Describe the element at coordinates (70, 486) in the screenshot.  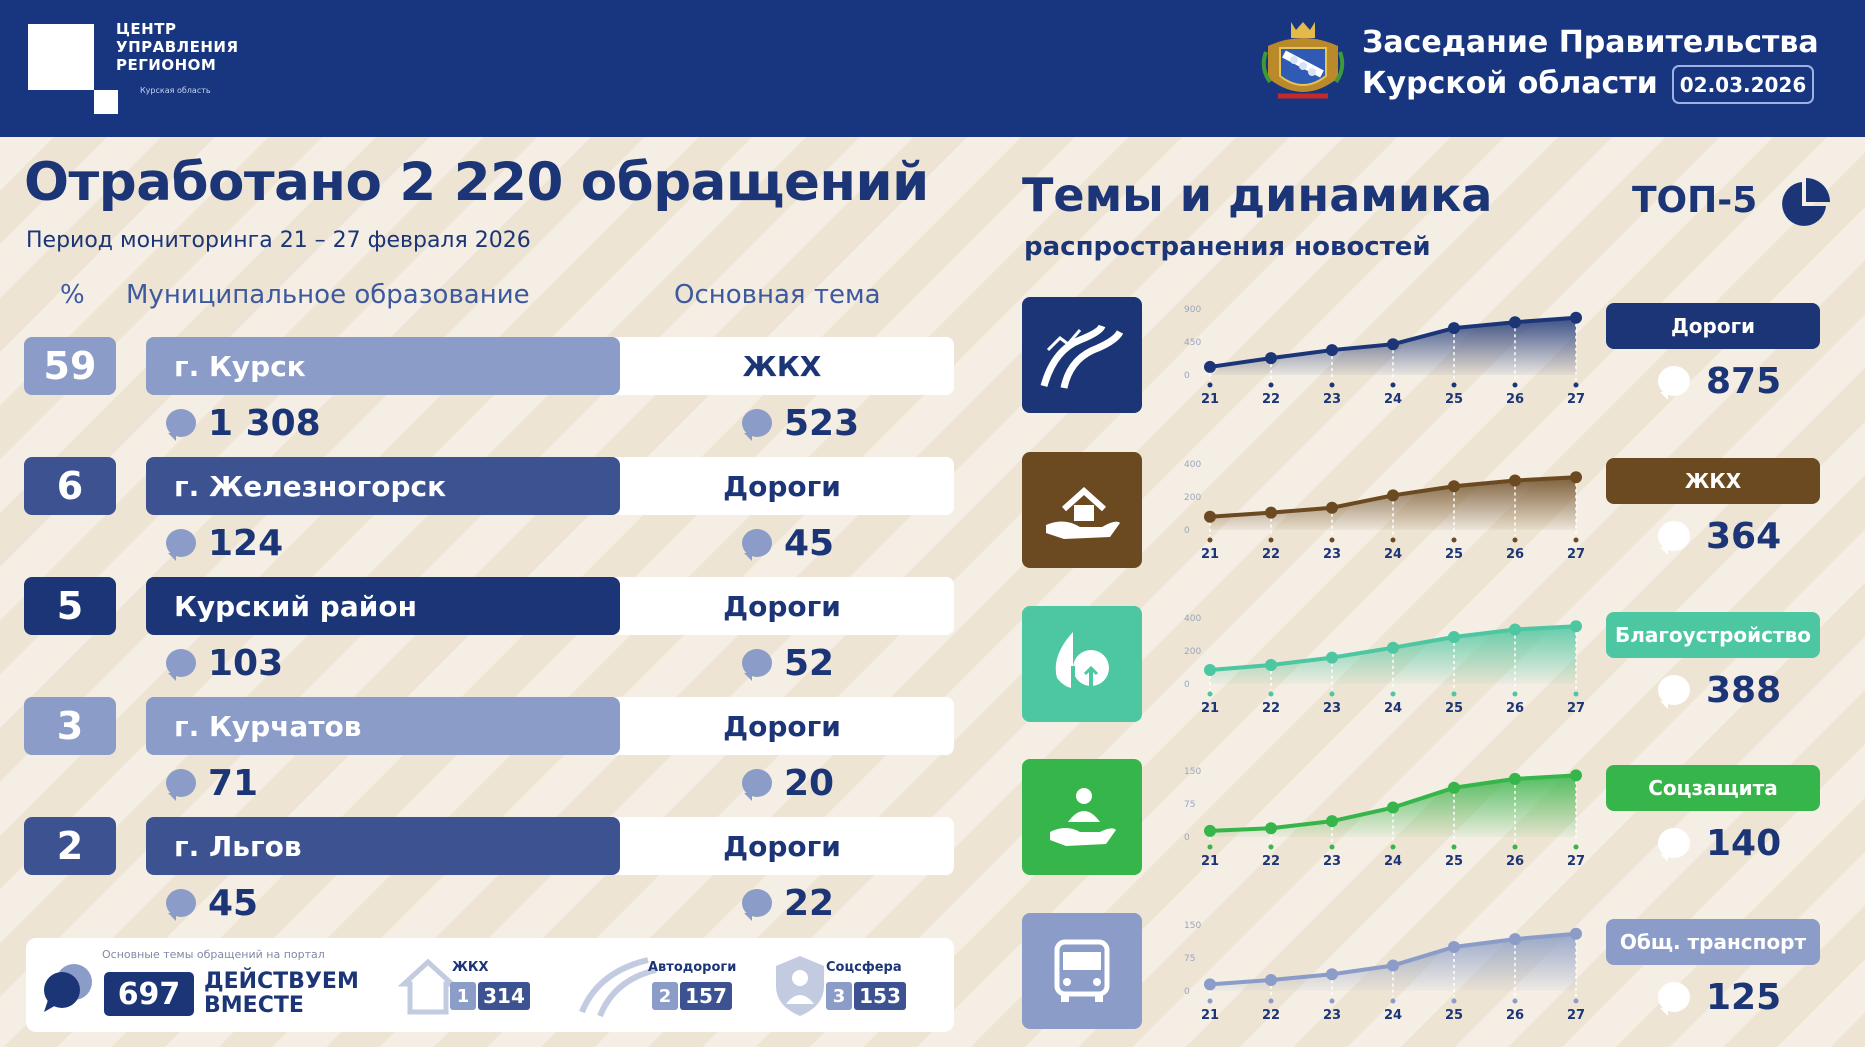
I see `row-percent: 6` at that location.